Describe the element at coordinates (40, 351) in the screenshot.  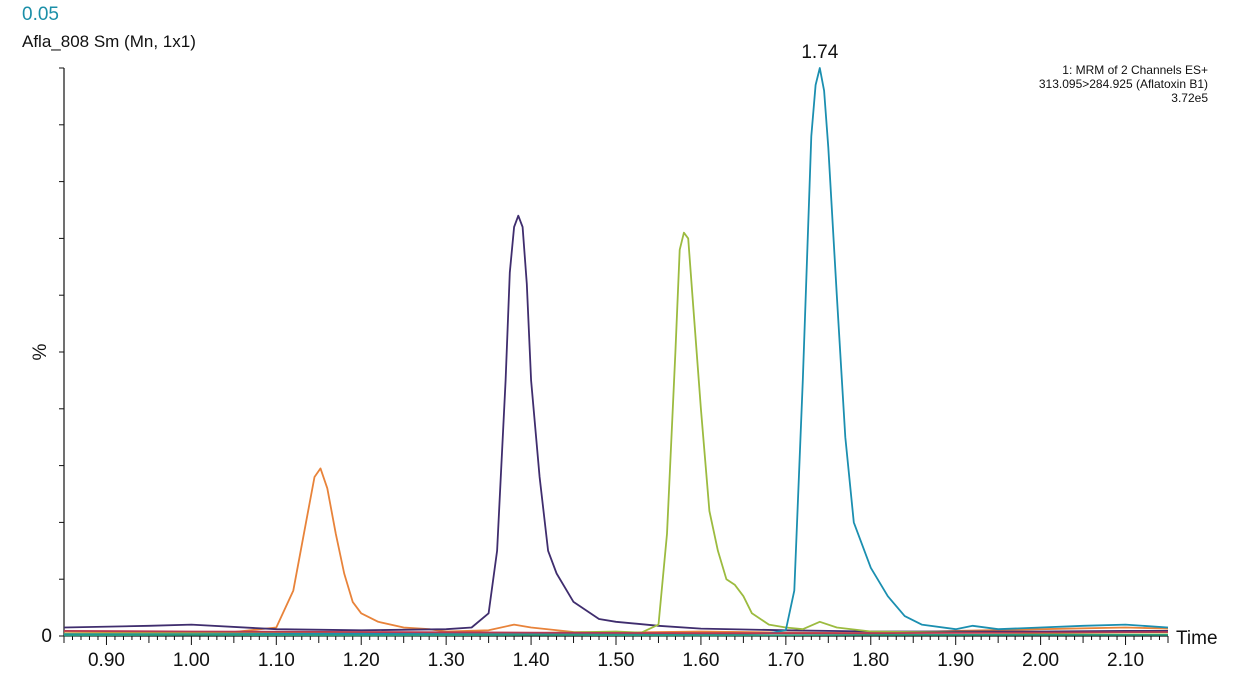
I see `y-axis-label: %` at that location.